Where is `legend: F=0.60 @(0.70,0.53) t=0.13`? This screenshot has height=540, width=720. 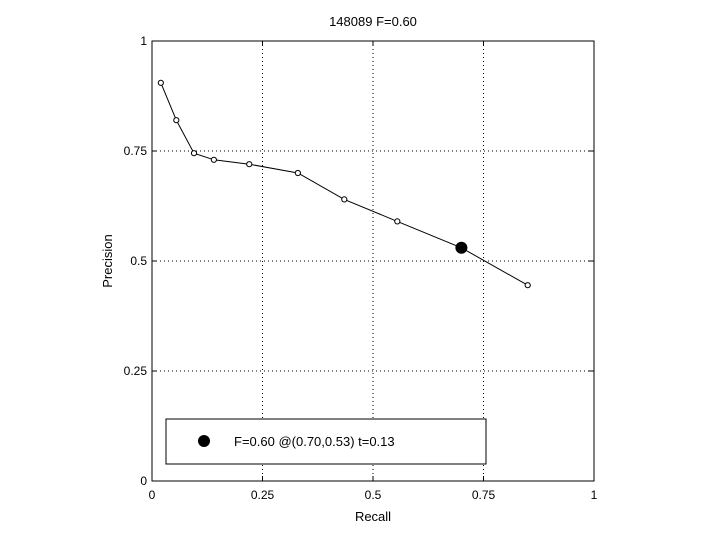
legend: F=0.60 @(0.70,0.53) t=0.13 is located at coordinates (326, 441).